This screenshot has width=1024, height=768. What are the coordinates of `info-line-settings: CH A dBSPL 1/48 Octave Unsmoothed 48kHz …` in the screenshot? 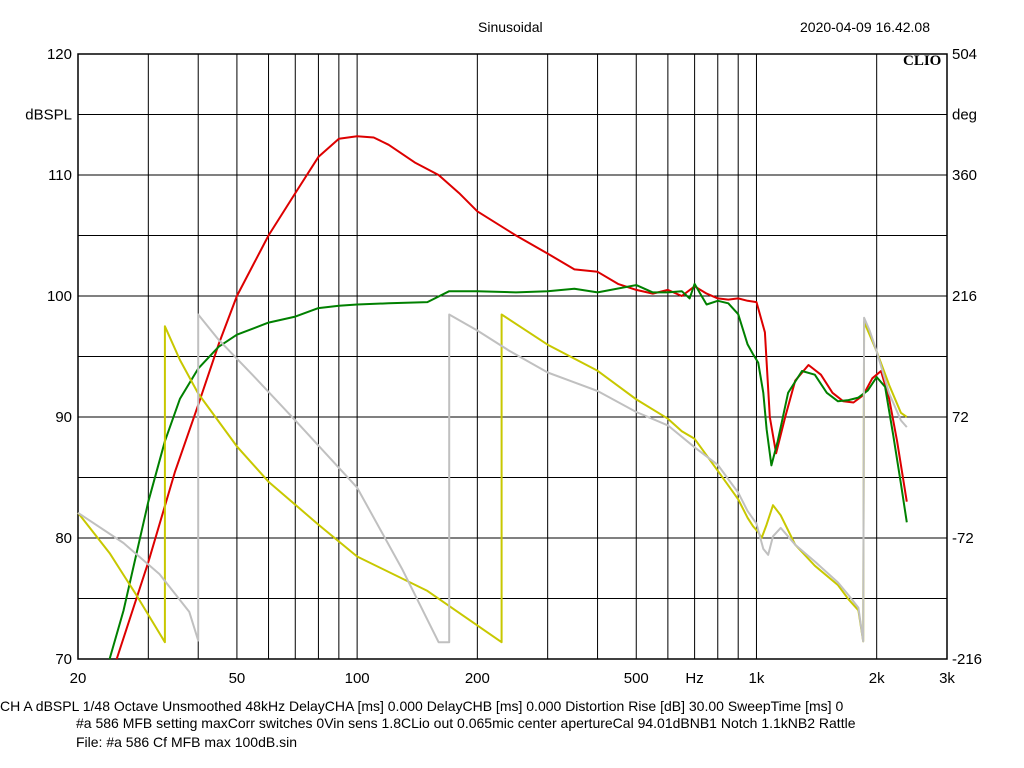 It's located at (422, 706).